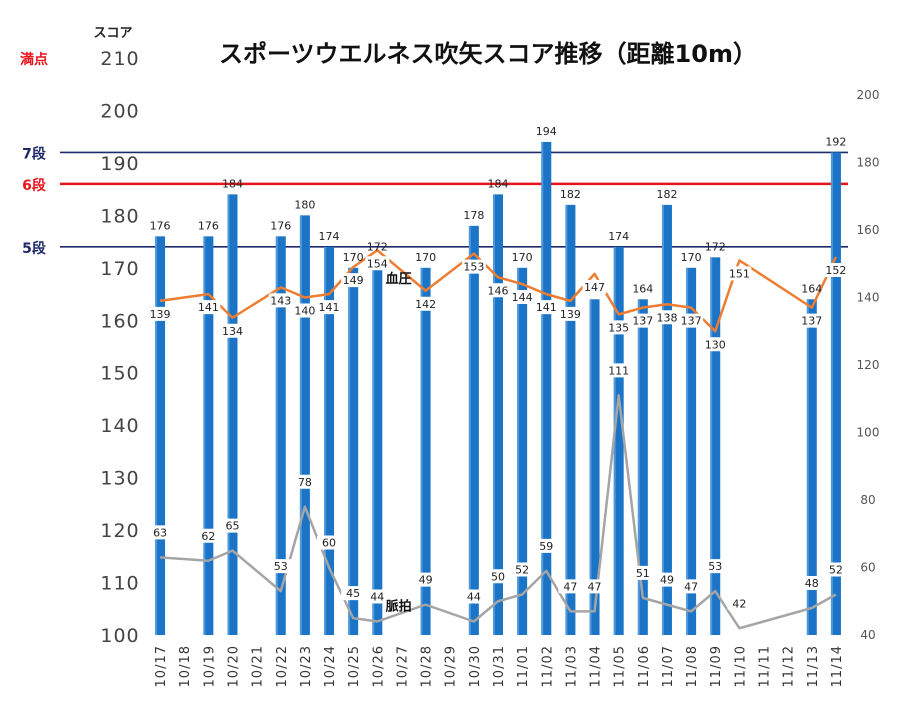 The width and height of the screenshot is (900, 702). I want to click on point-value-label: 78, so click(305, 482).